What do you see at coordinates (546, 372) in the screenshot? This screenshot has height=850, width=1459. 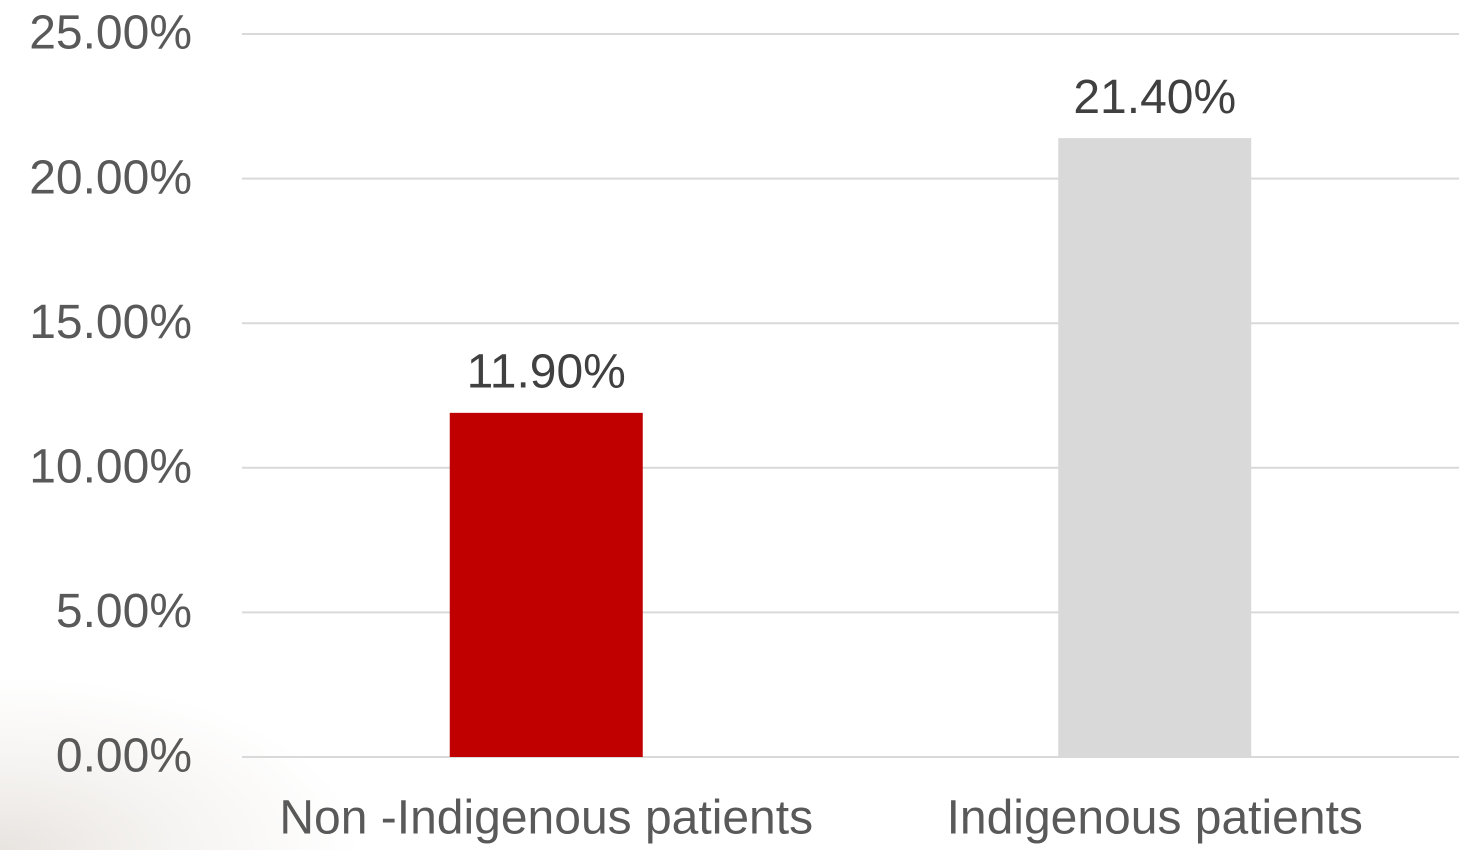 I see `data-label: 11.90%` at bounding box center [546, 372].